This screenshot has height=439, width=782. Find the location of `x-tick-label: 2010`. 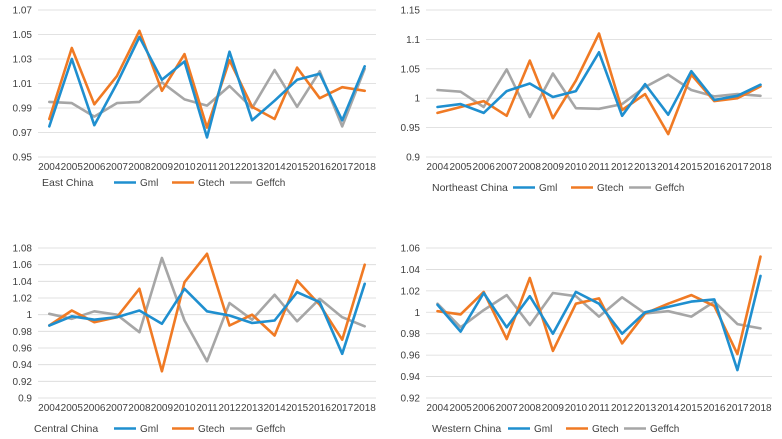

x-tick-label: 2010 is located at coordinates (576, 408).